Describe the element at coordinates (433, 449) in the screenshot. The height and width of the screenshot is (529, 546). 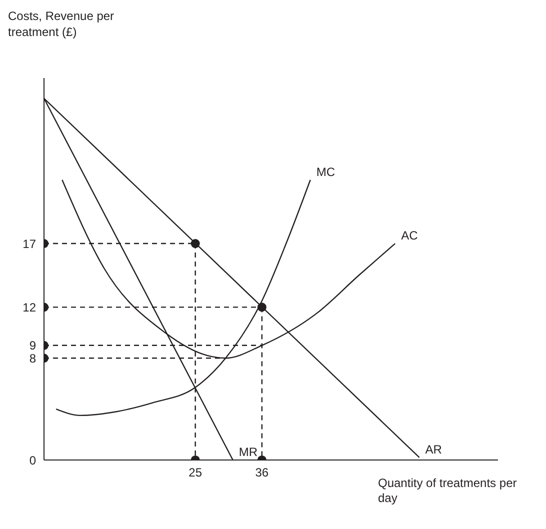
I see `series-label: AR` at that location.